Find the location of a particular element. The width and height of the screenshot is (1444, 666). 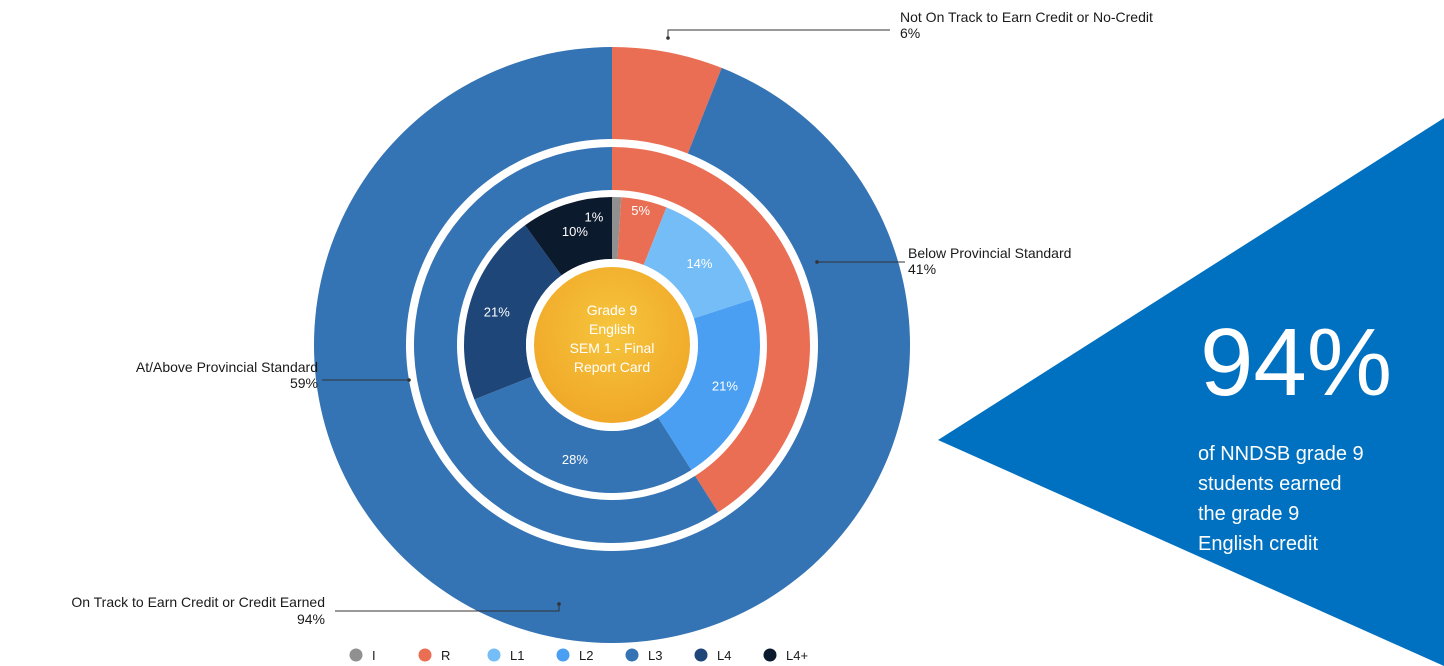

callout-text-line: the grade 9 is located at coordinates (1248, 514).